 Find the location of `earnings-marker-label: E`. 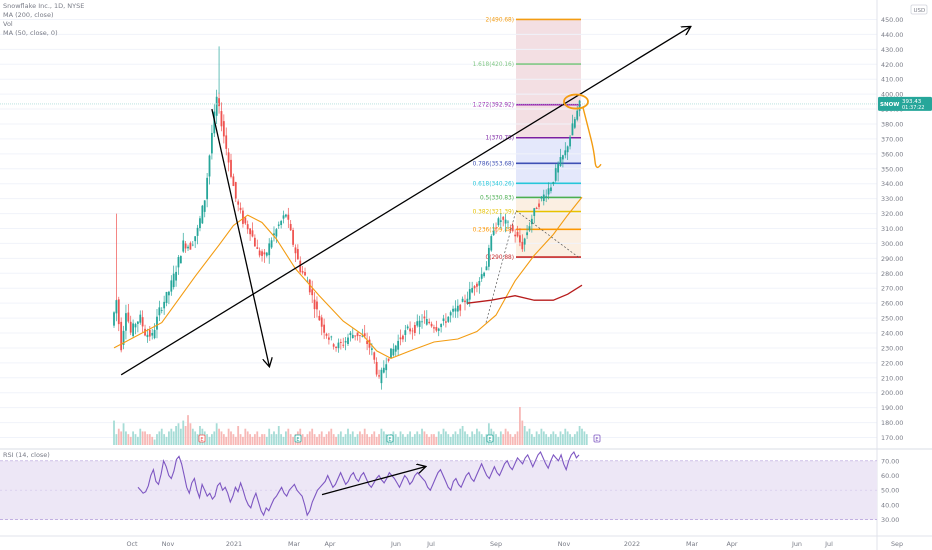

earnings-marker-label: E is located at coordinates (297, 440).